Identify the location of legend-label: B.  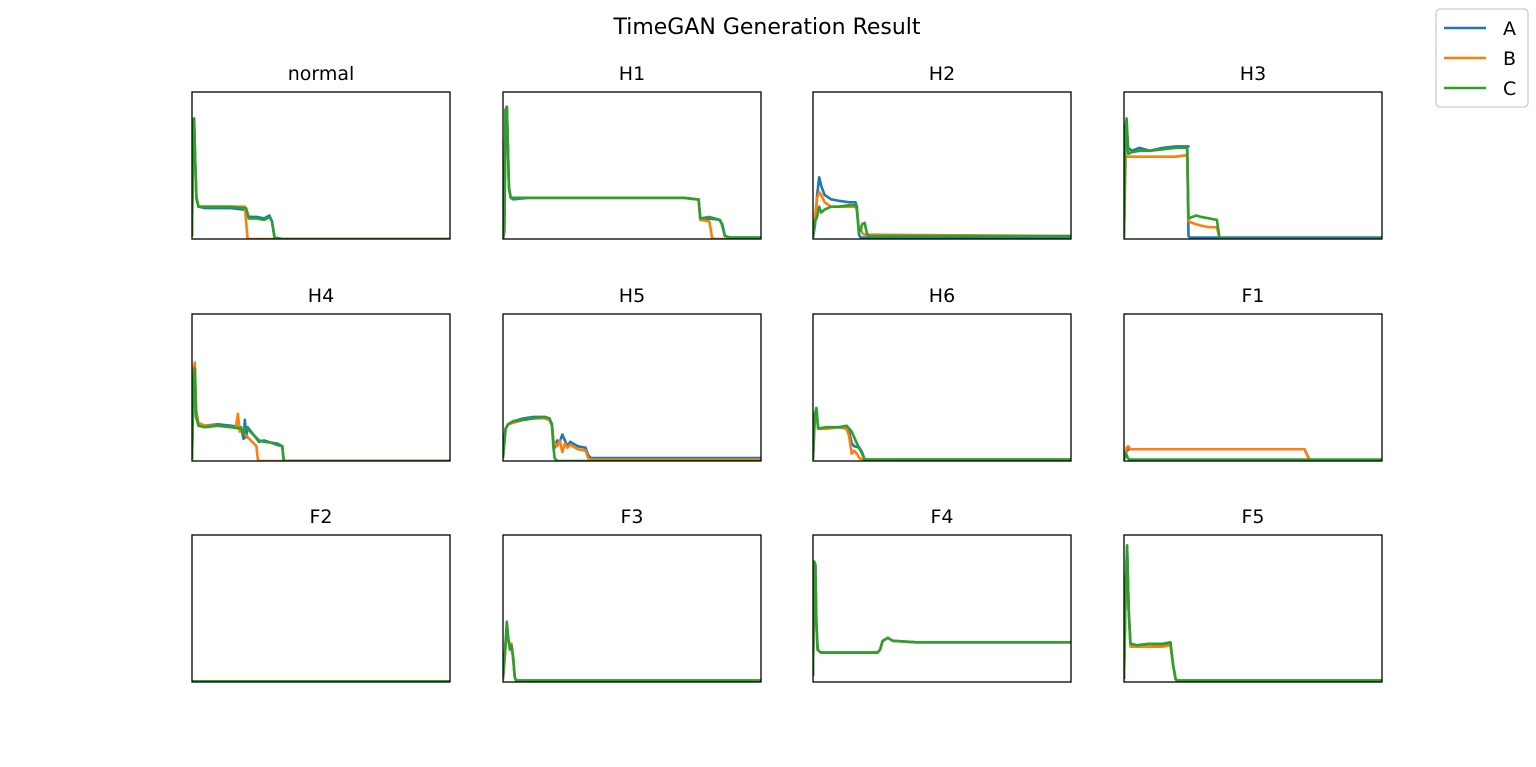
(1509, 59).